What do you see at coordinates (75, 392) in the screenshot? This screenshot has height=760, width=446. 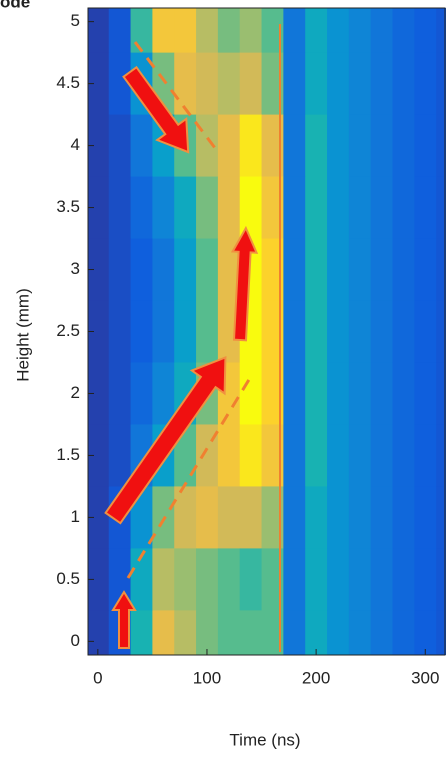 I see `y-tick-label: 2` at bounding box center [75, 392].